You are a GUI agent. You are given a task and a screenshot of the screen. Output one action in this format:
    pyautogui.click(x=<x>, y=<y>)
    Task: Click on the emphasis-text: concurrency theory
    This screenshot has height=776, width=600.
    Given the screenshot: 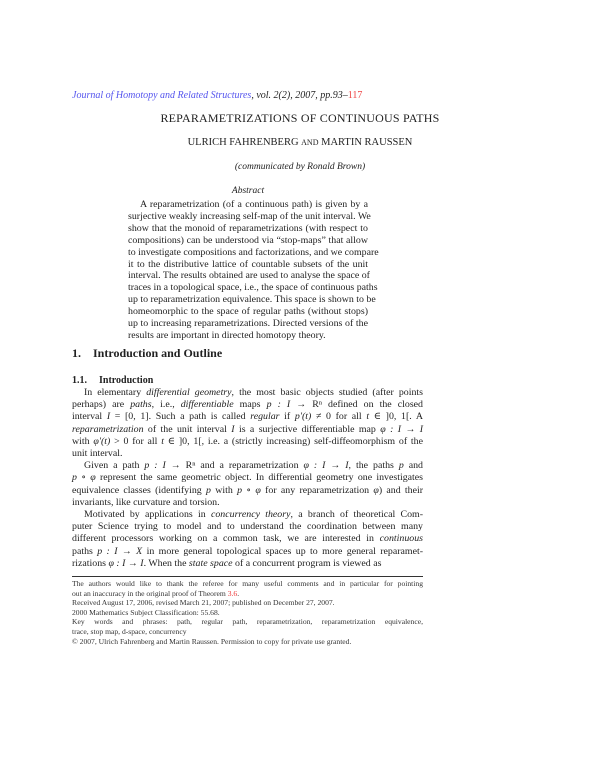 What is the action you would take?
    pyautogui.click(x=250, y=515)
    